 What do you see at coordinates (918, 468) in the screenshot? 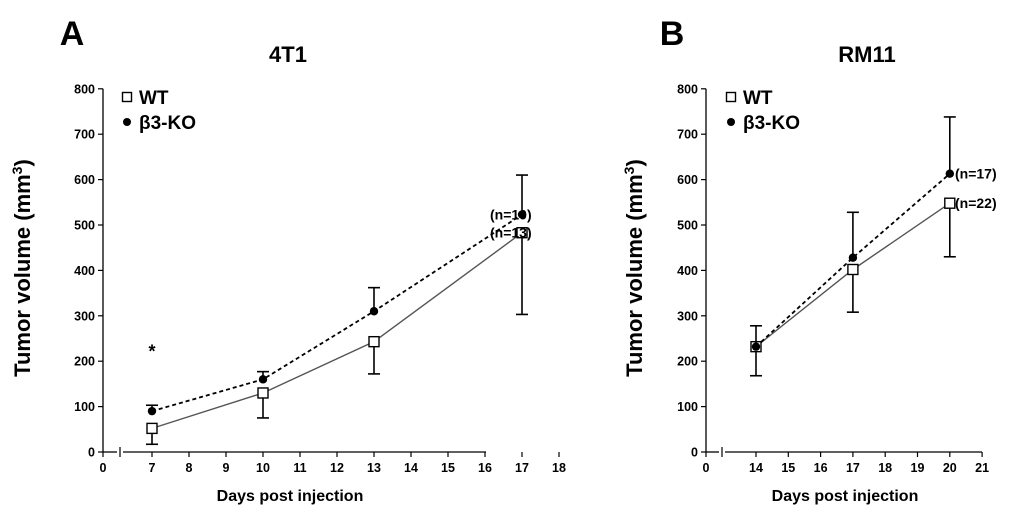
I see `x-tick-label: 19` at bounding box center [918, 468].